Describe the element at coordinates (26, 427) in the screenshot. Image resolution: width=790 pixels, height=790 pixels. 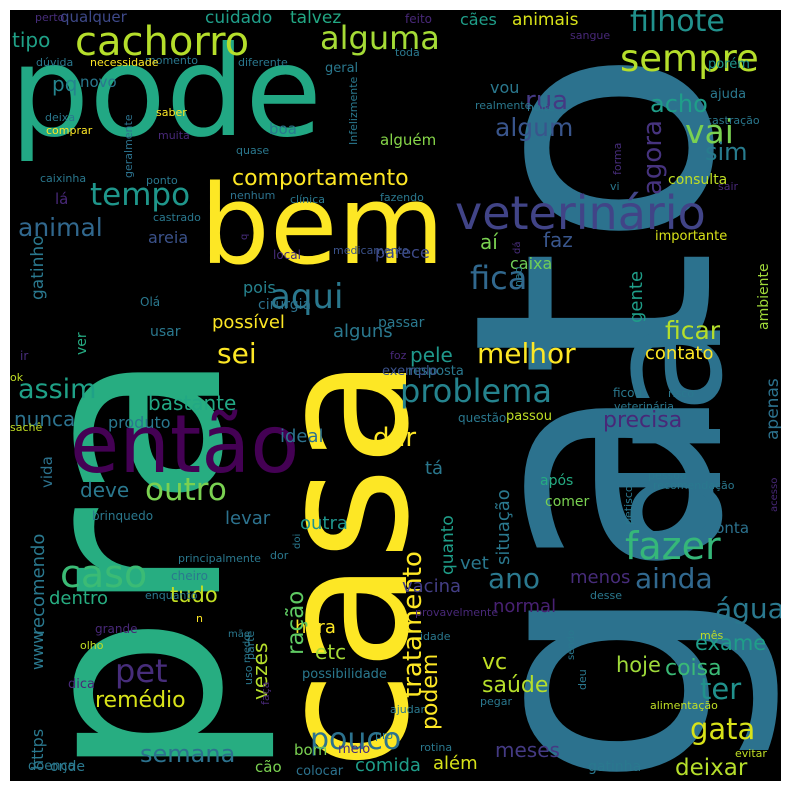
I see `word-sache: sachê` at that location.